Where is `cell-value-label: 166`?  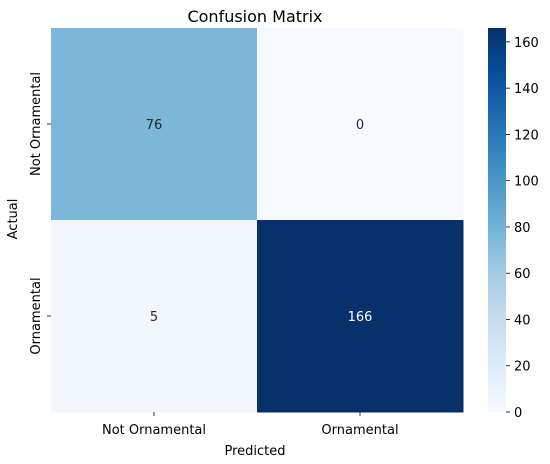 cell-value-label: 166 is located at coordinates (360, 317).